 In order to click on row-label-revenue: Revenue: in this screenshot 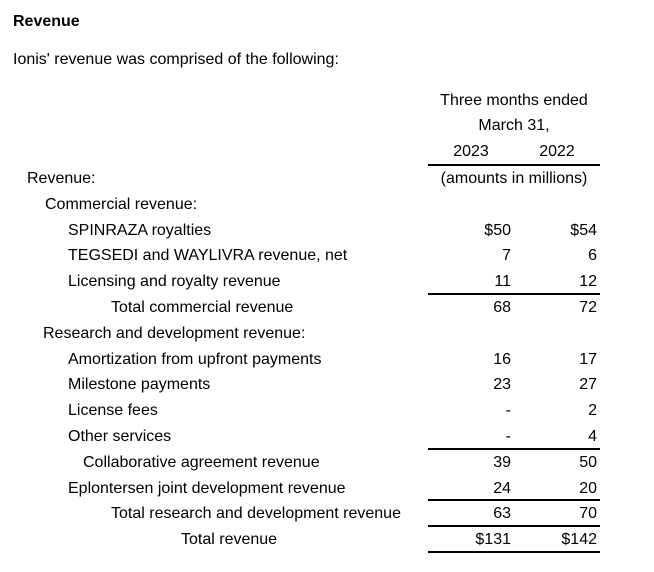, I will do `click(61, 178)`.